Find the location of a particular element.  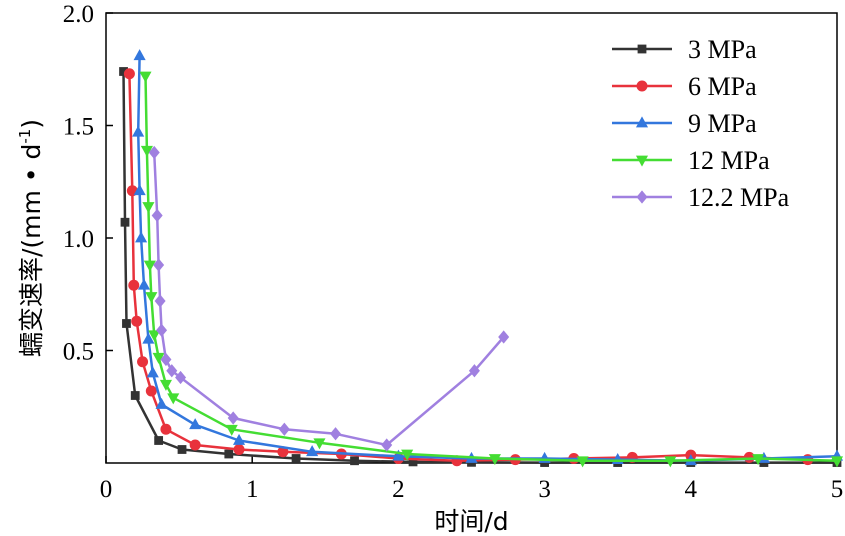

x-tick-label: 3 is located at coordinates (544, 489).